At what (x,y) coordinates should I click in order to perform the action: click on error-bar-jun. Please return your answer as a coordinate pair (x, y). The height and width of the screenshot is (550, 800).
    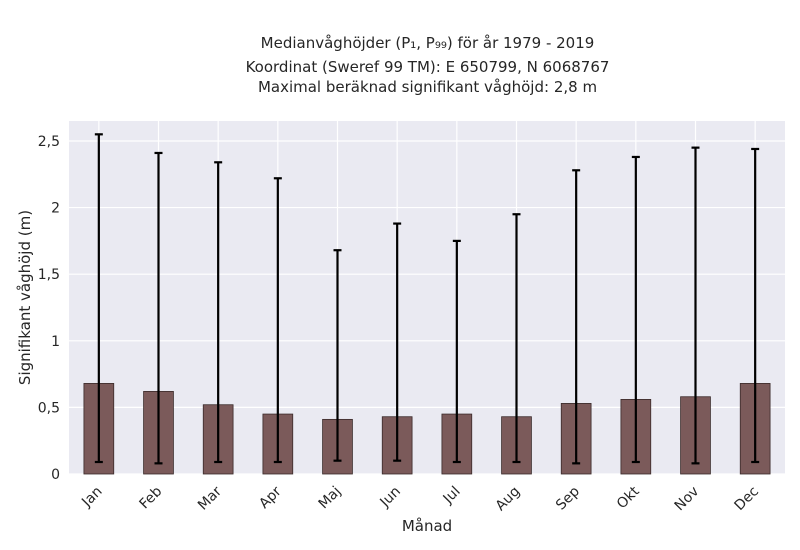
    Looking at the image, I should click on (397, 342).